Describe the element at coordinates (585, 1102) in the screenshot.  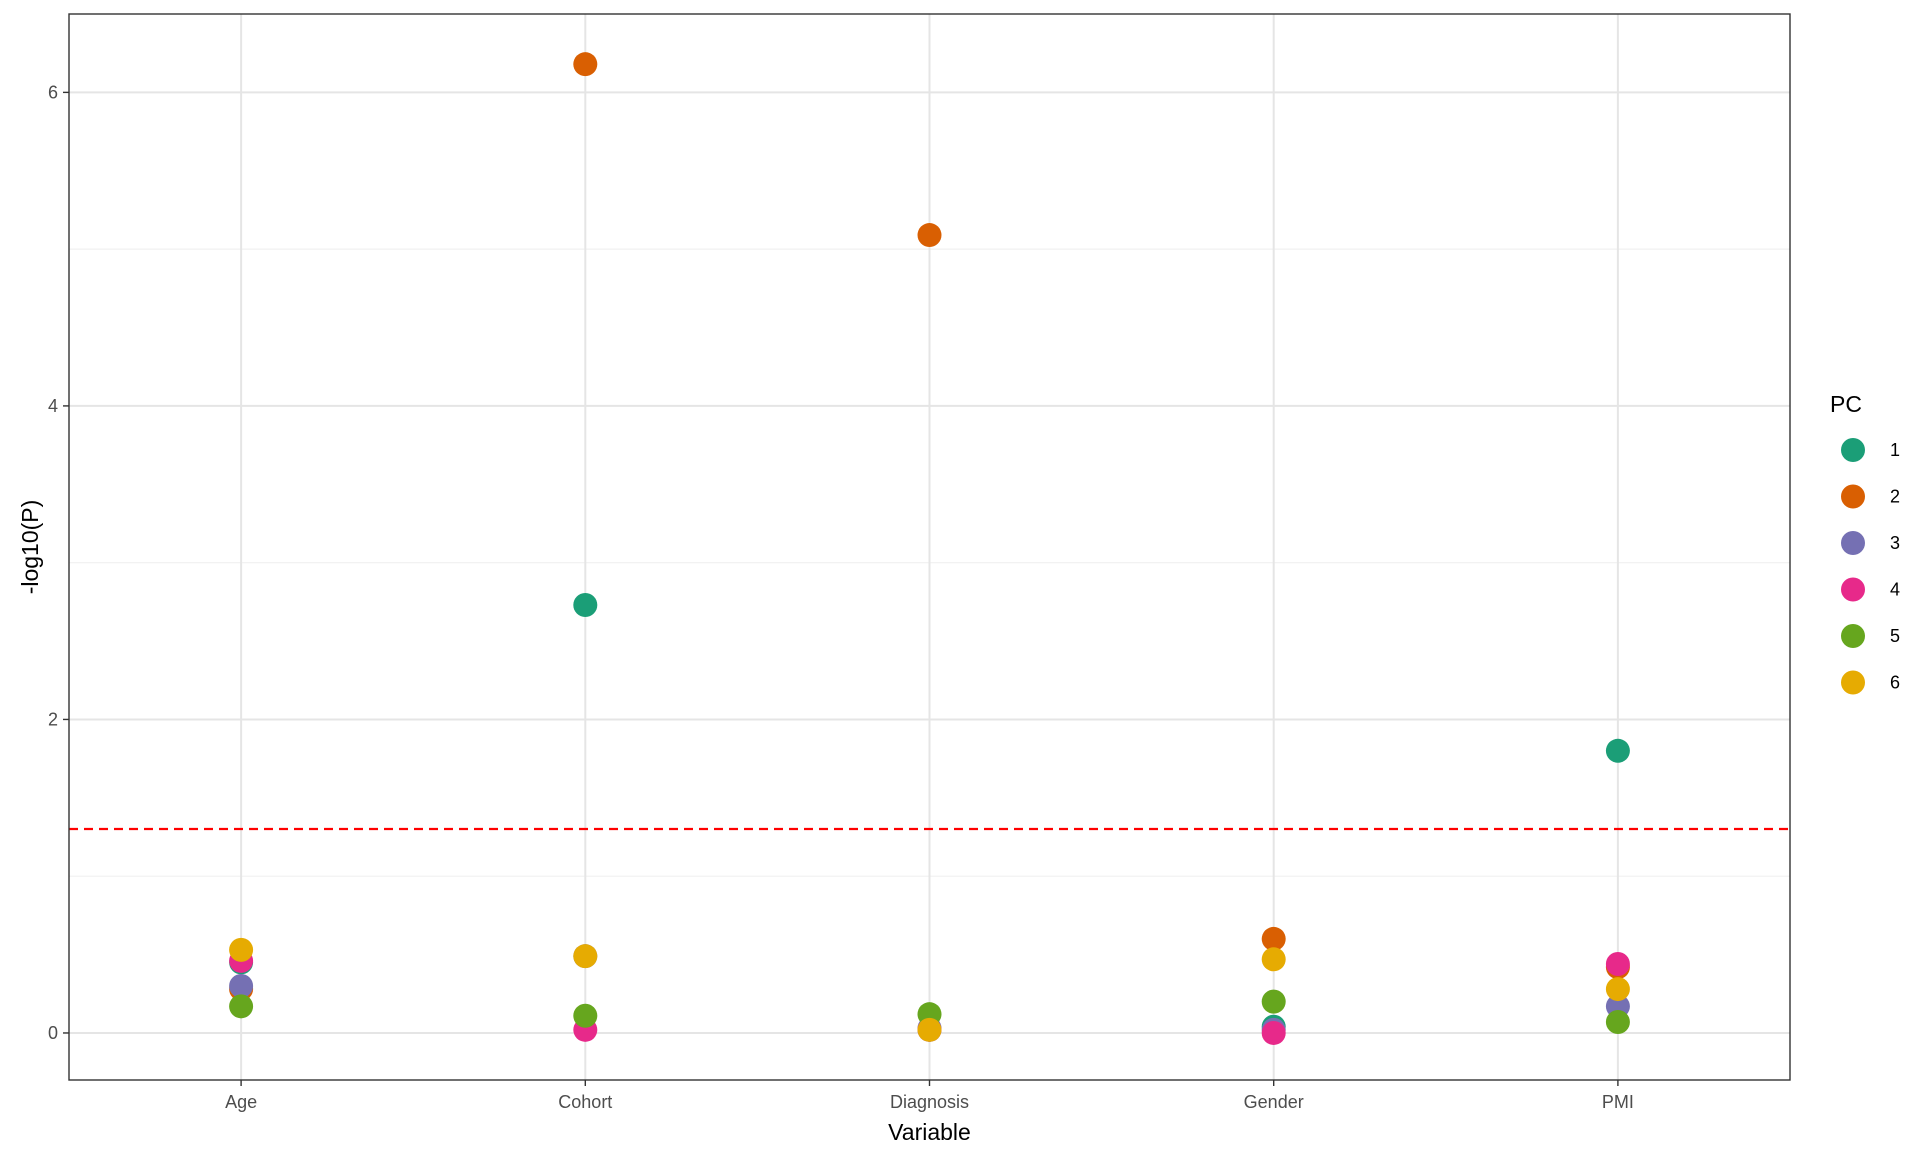
I see `x-tick-label: Cohort` at that location.